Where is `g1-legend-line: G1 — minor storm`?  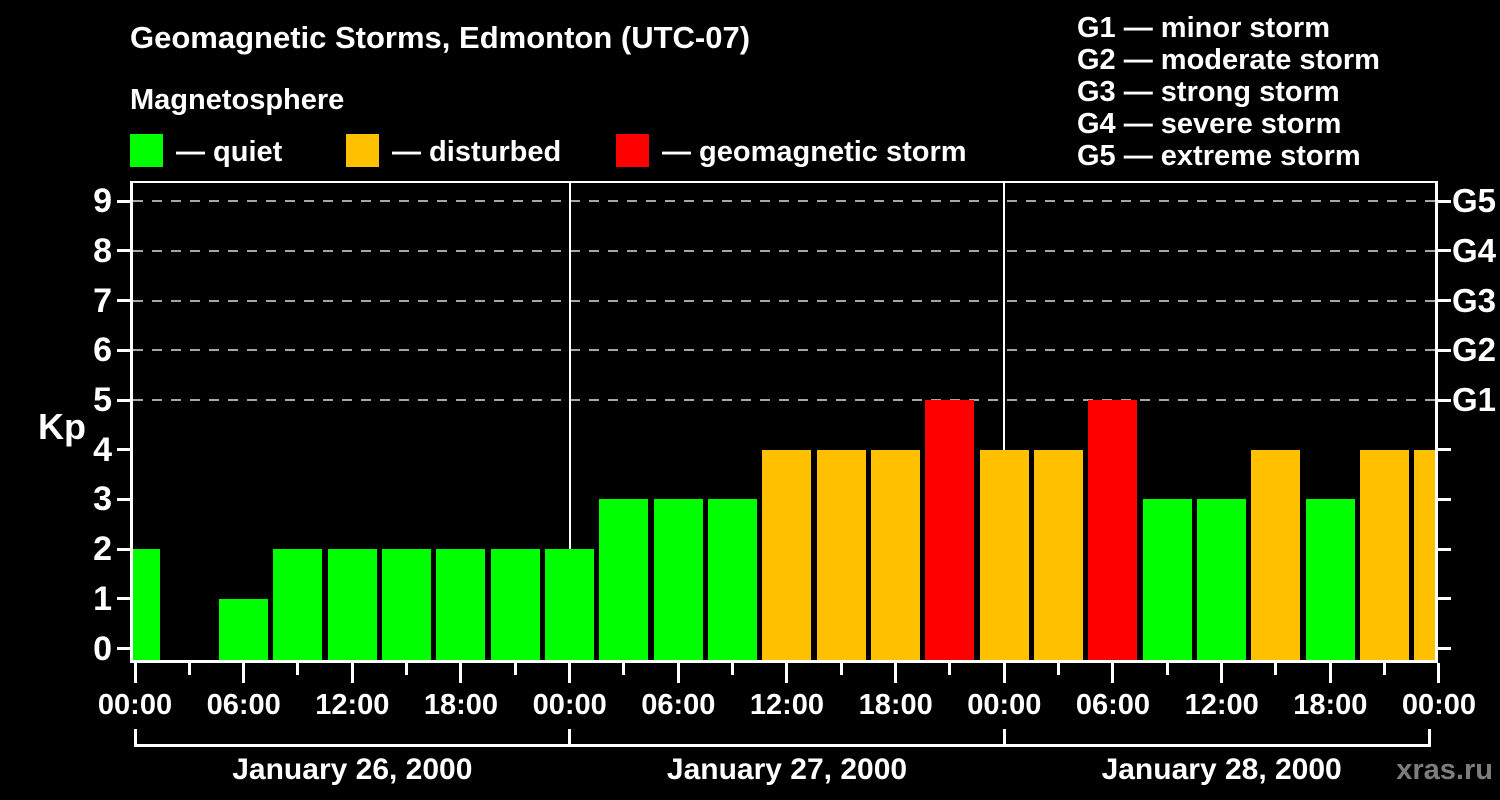 g1-legend-line: G1 — minor storm is located at coordinates (1203, 28).